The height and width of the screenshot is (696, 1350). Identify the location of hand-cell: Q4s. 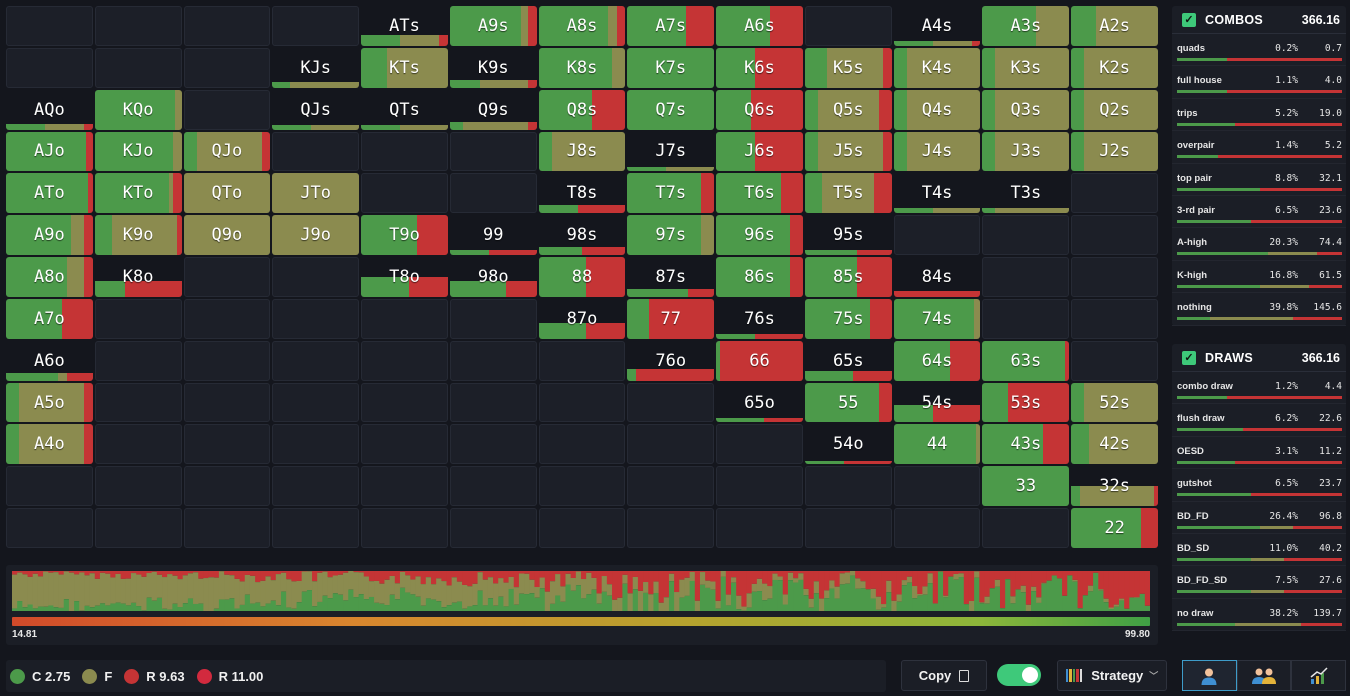
(937, 109).